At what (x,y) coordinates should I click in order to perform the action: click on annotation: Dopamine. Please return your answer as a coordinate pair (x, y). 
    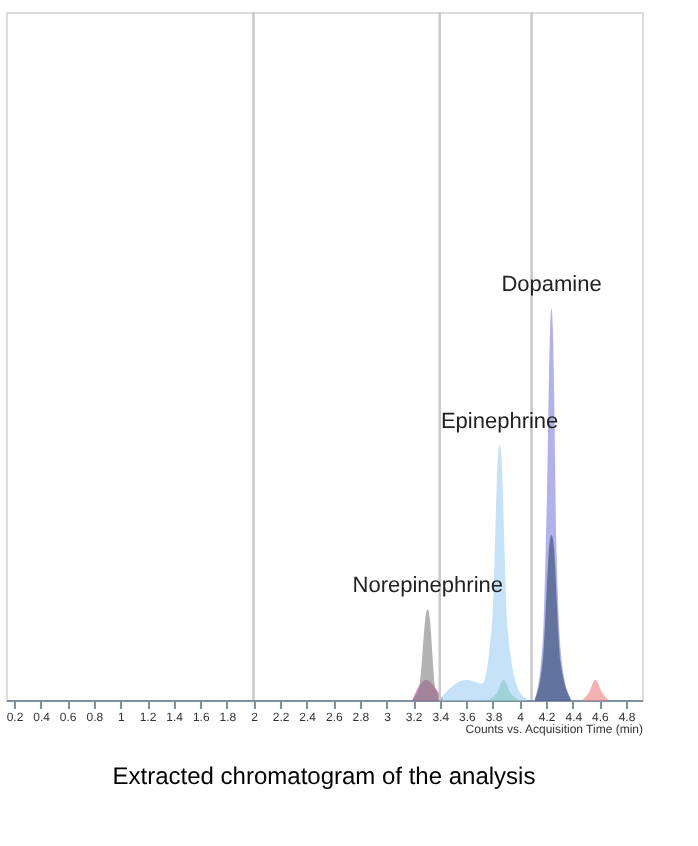
    Looking at the image, I should click on (551, 285).